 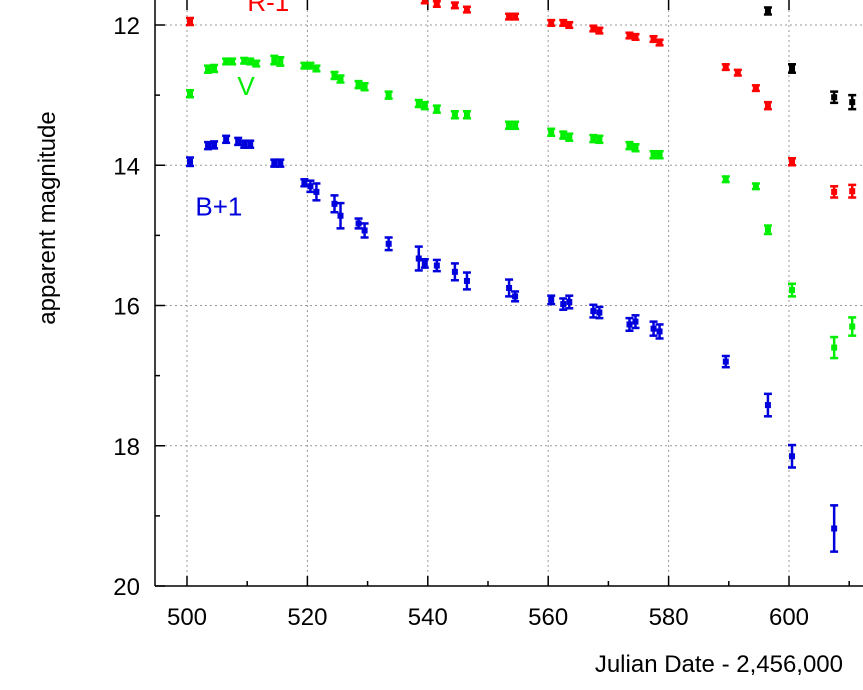 What do you see at coordinates (669, 617) in the screenshot?
I see `x-tick-label: 580` at bounding box center [669, 617].